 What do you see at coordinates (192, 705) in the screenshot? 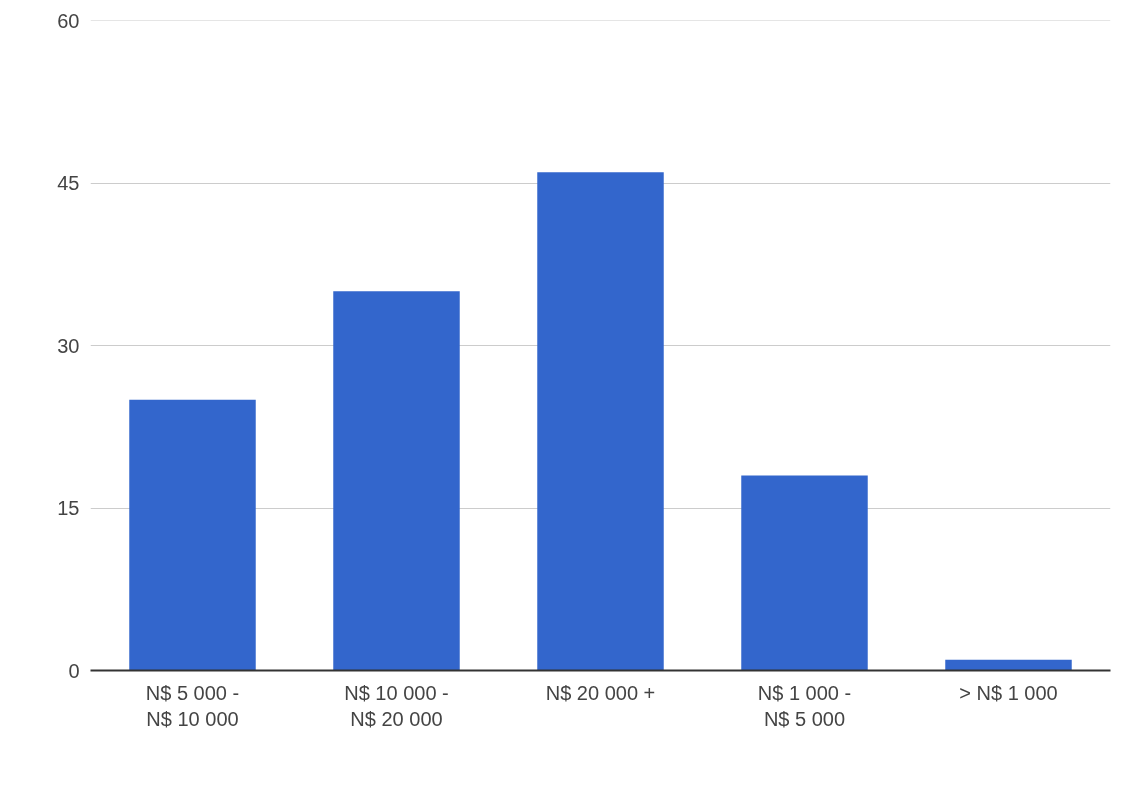
I see `x-tick-label: N$ 5 000 - N$ 10 000` at bounding box center [192, 705].